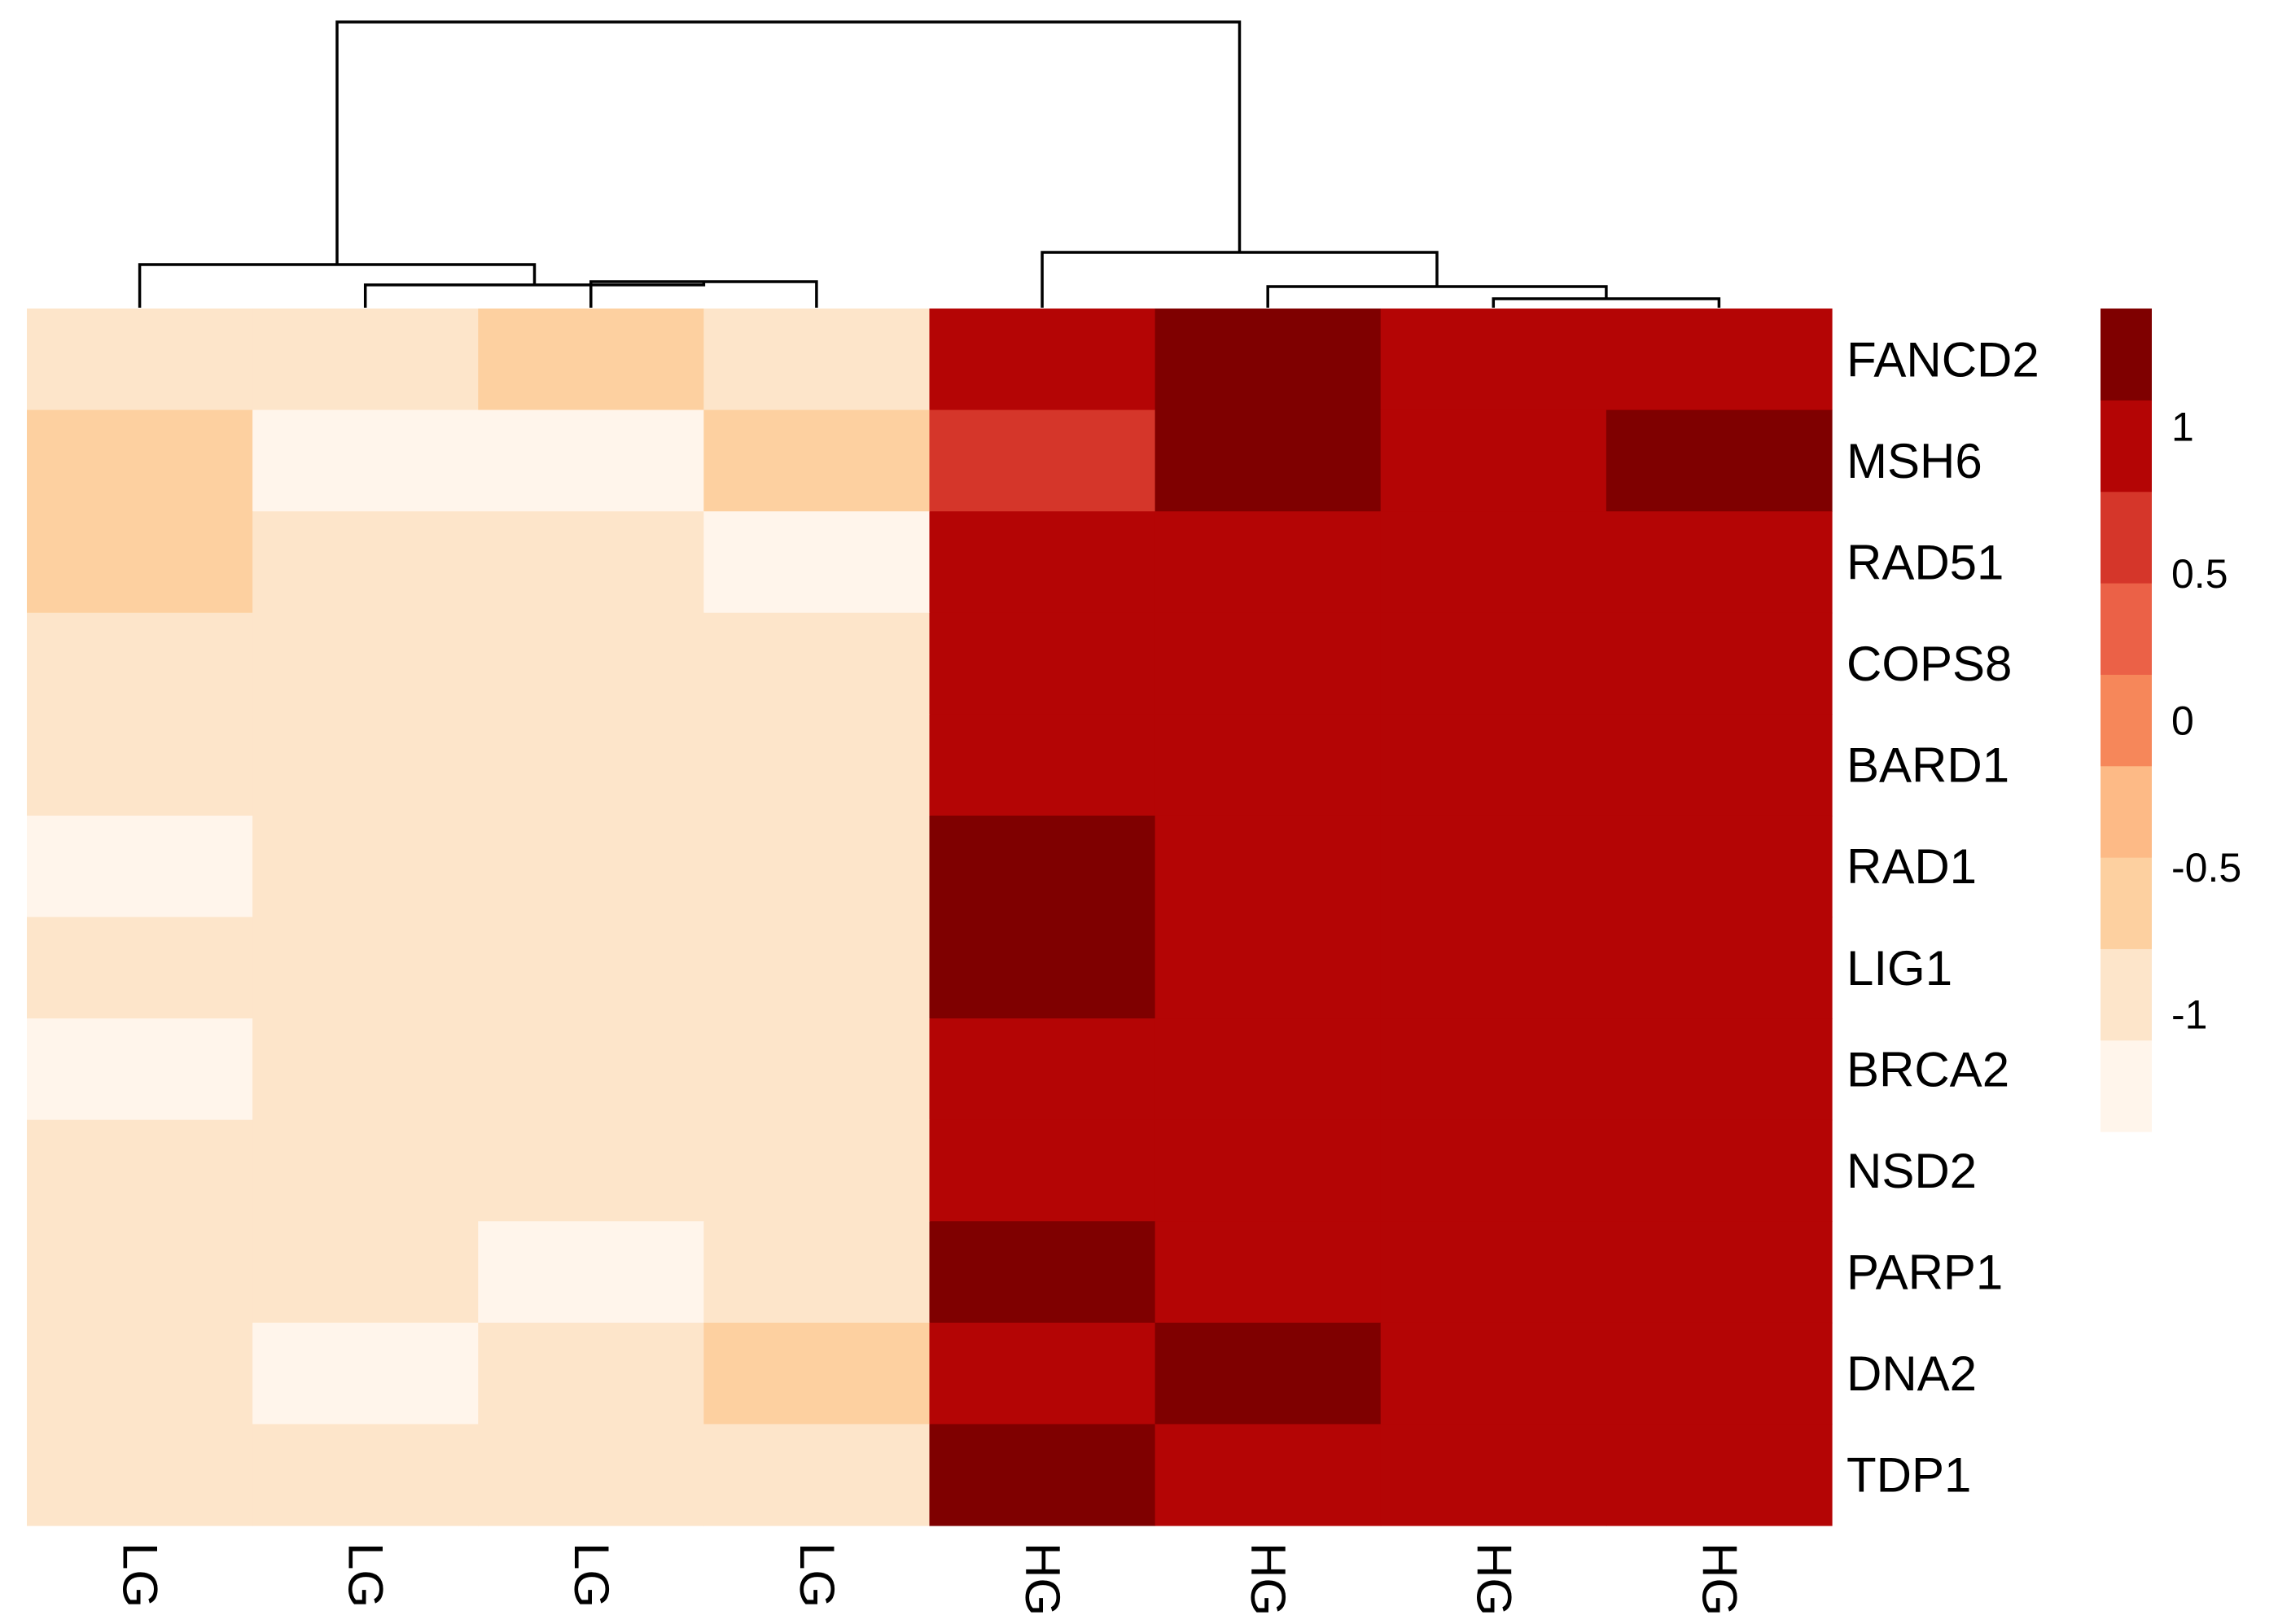  What do you see at coordinates (1912, 1373) in the screenshot?
I see `row-label: DNA2` at bounding box center [1912, 1373].